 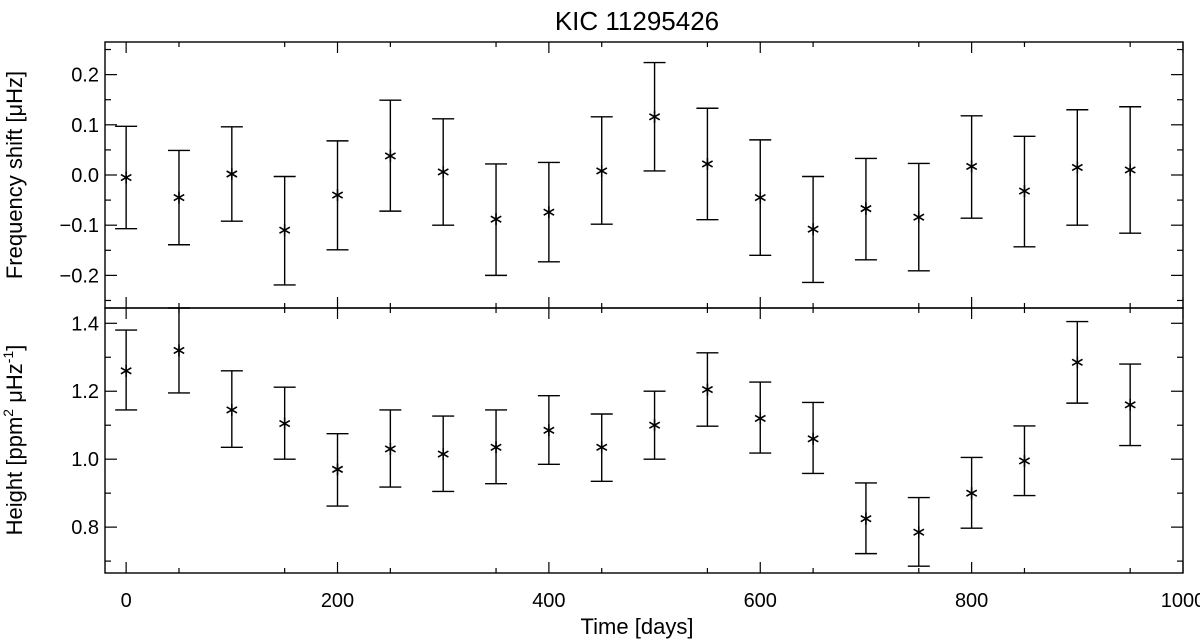 I want to click on ylabel-part-1: Height [ppm, so click(x=14, y=476).